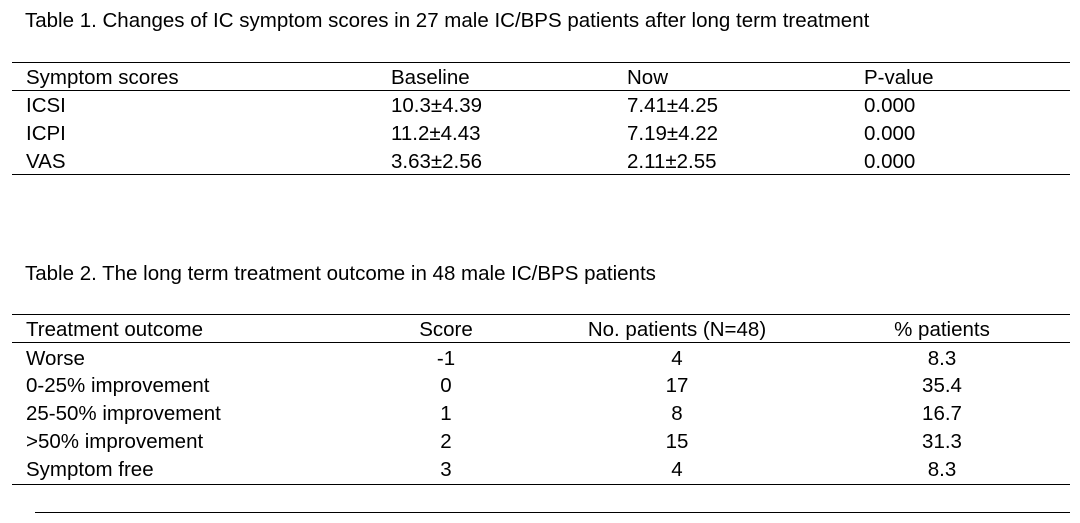  I want to click on table2-row3-score: 1, so click(446, 413).